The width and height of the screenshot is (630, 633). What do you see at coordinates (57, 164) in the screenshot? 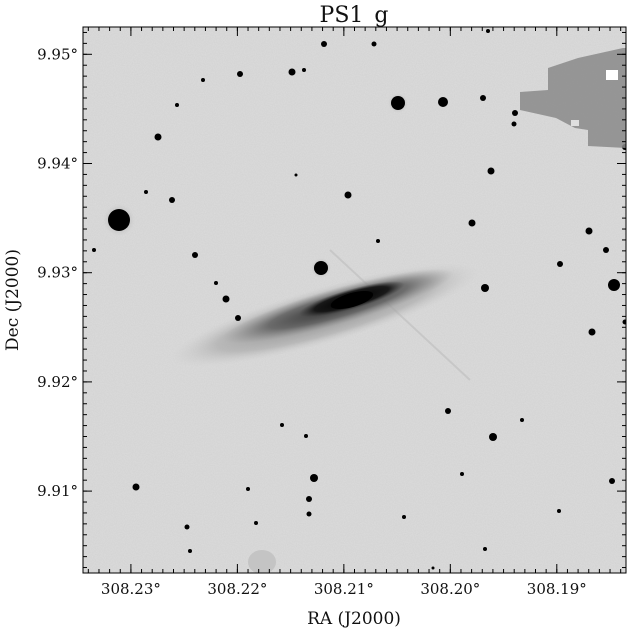
I see `y-tick-label: 9.94°` at bounding box center [57, 164].